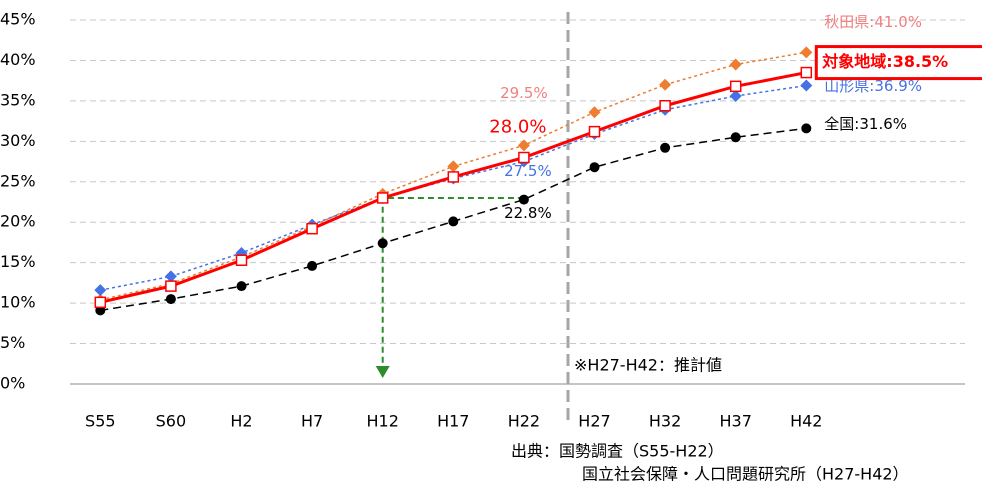 The height and width of the screenshot is (488, 982). I want to click on guide-arrow, so click(382, 372).